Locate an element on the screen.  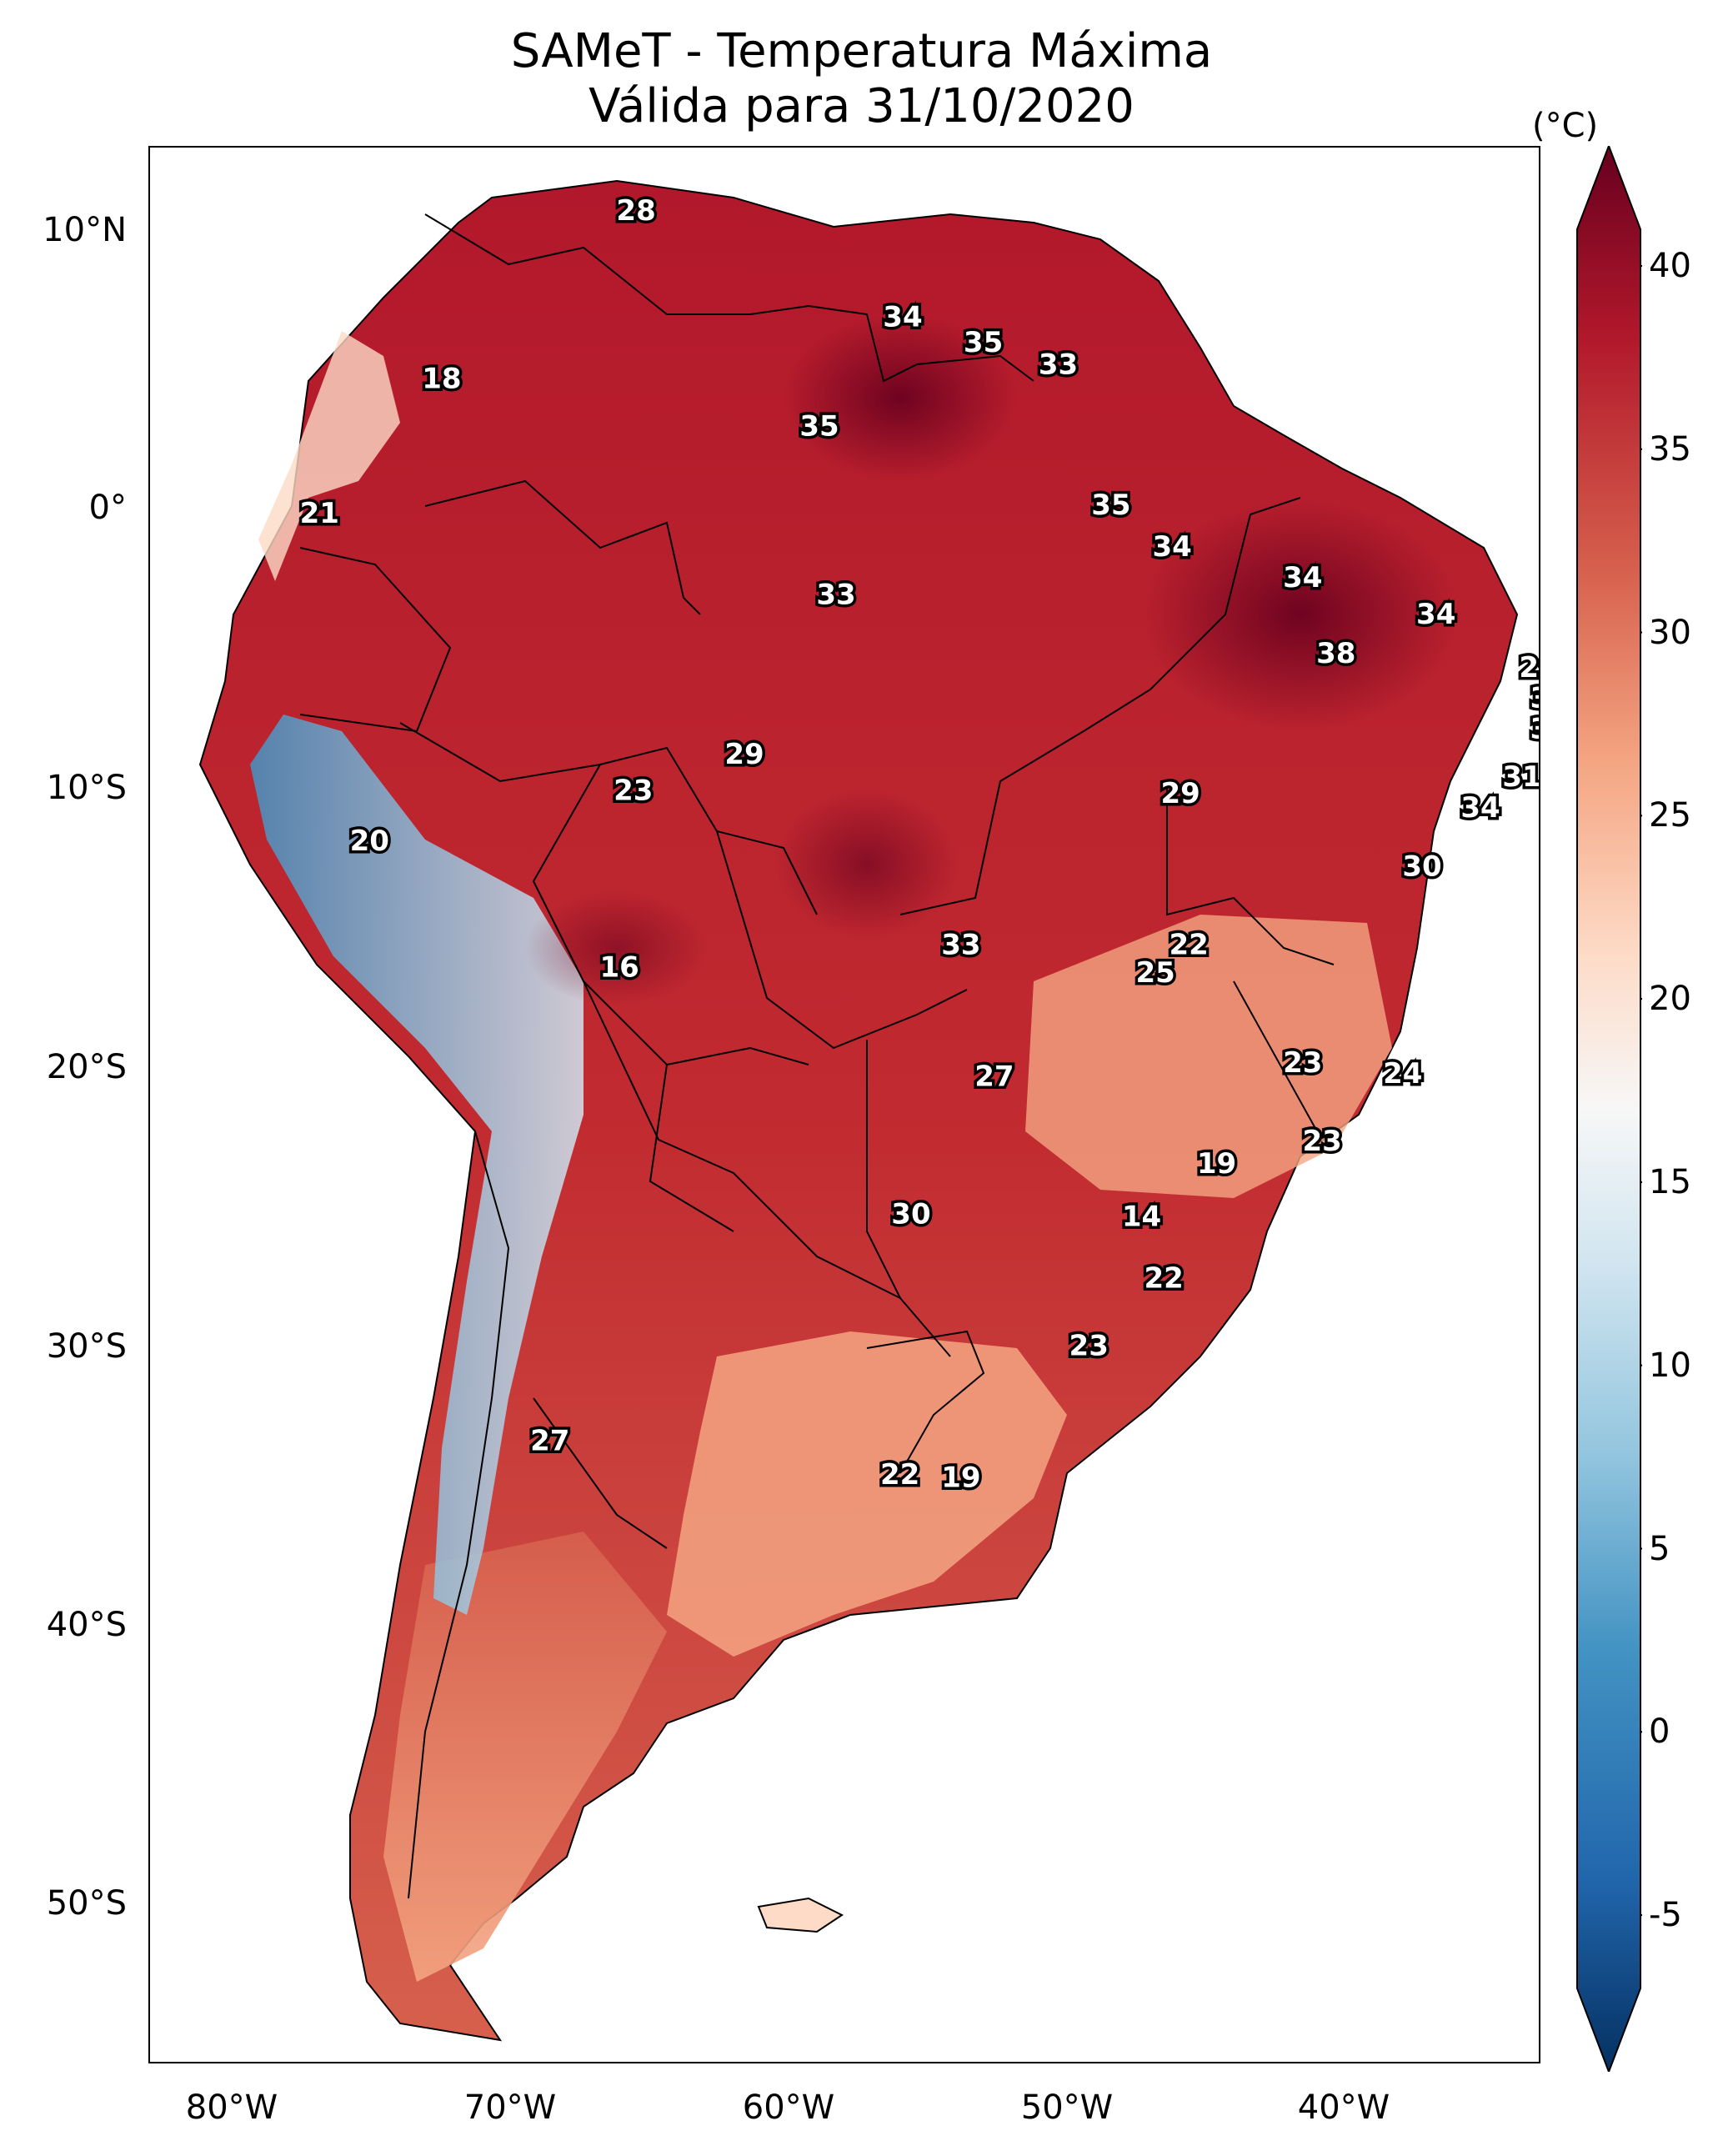
colorbar-tick-label: 40 is located at coordinates (1670, 265).